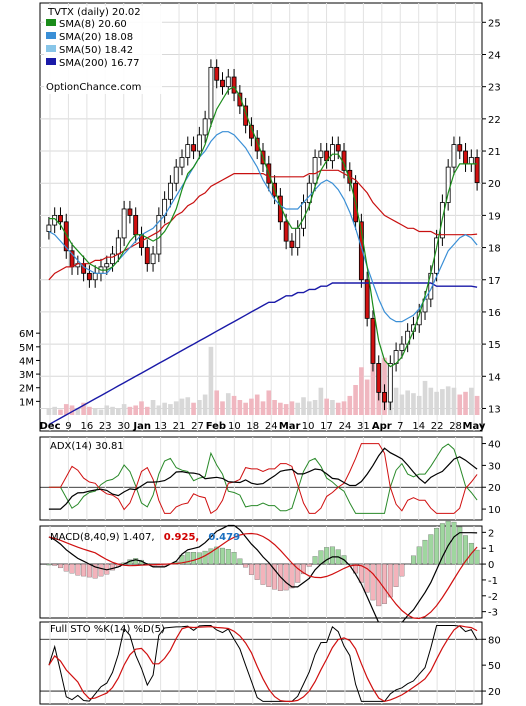 The image size is (526, 706). What do you see at coordinates (145, 537) in the screenshot?
I see `svg-text:MACD(8,40,9) 1.407, 0.92: MACD(8,40,9) 1.407, 0.925, 0.479` at bounding box center [145, 537].